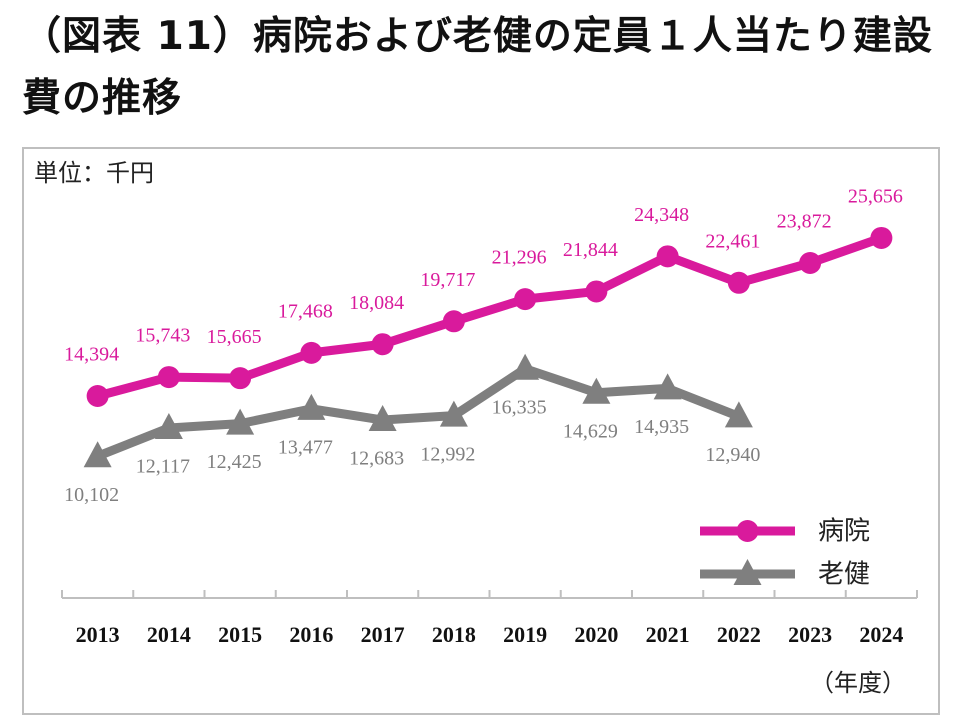 The height and width of the screenshot is (720, 960). I want to click on data-label: 14,629, so click(590, 431).